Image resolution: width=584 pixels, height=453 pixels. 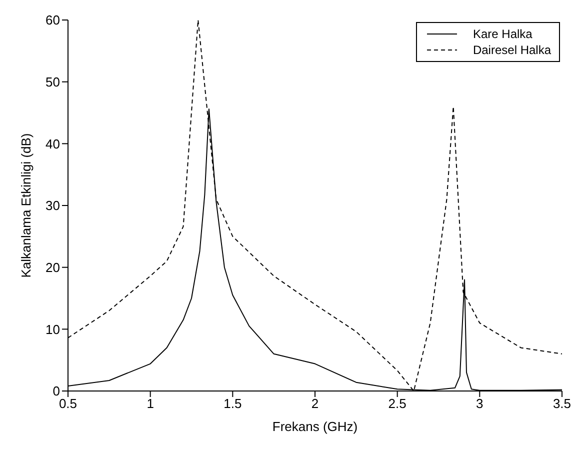 I want to click on legend-label: Kare Halka, so click(x=502, y=34).